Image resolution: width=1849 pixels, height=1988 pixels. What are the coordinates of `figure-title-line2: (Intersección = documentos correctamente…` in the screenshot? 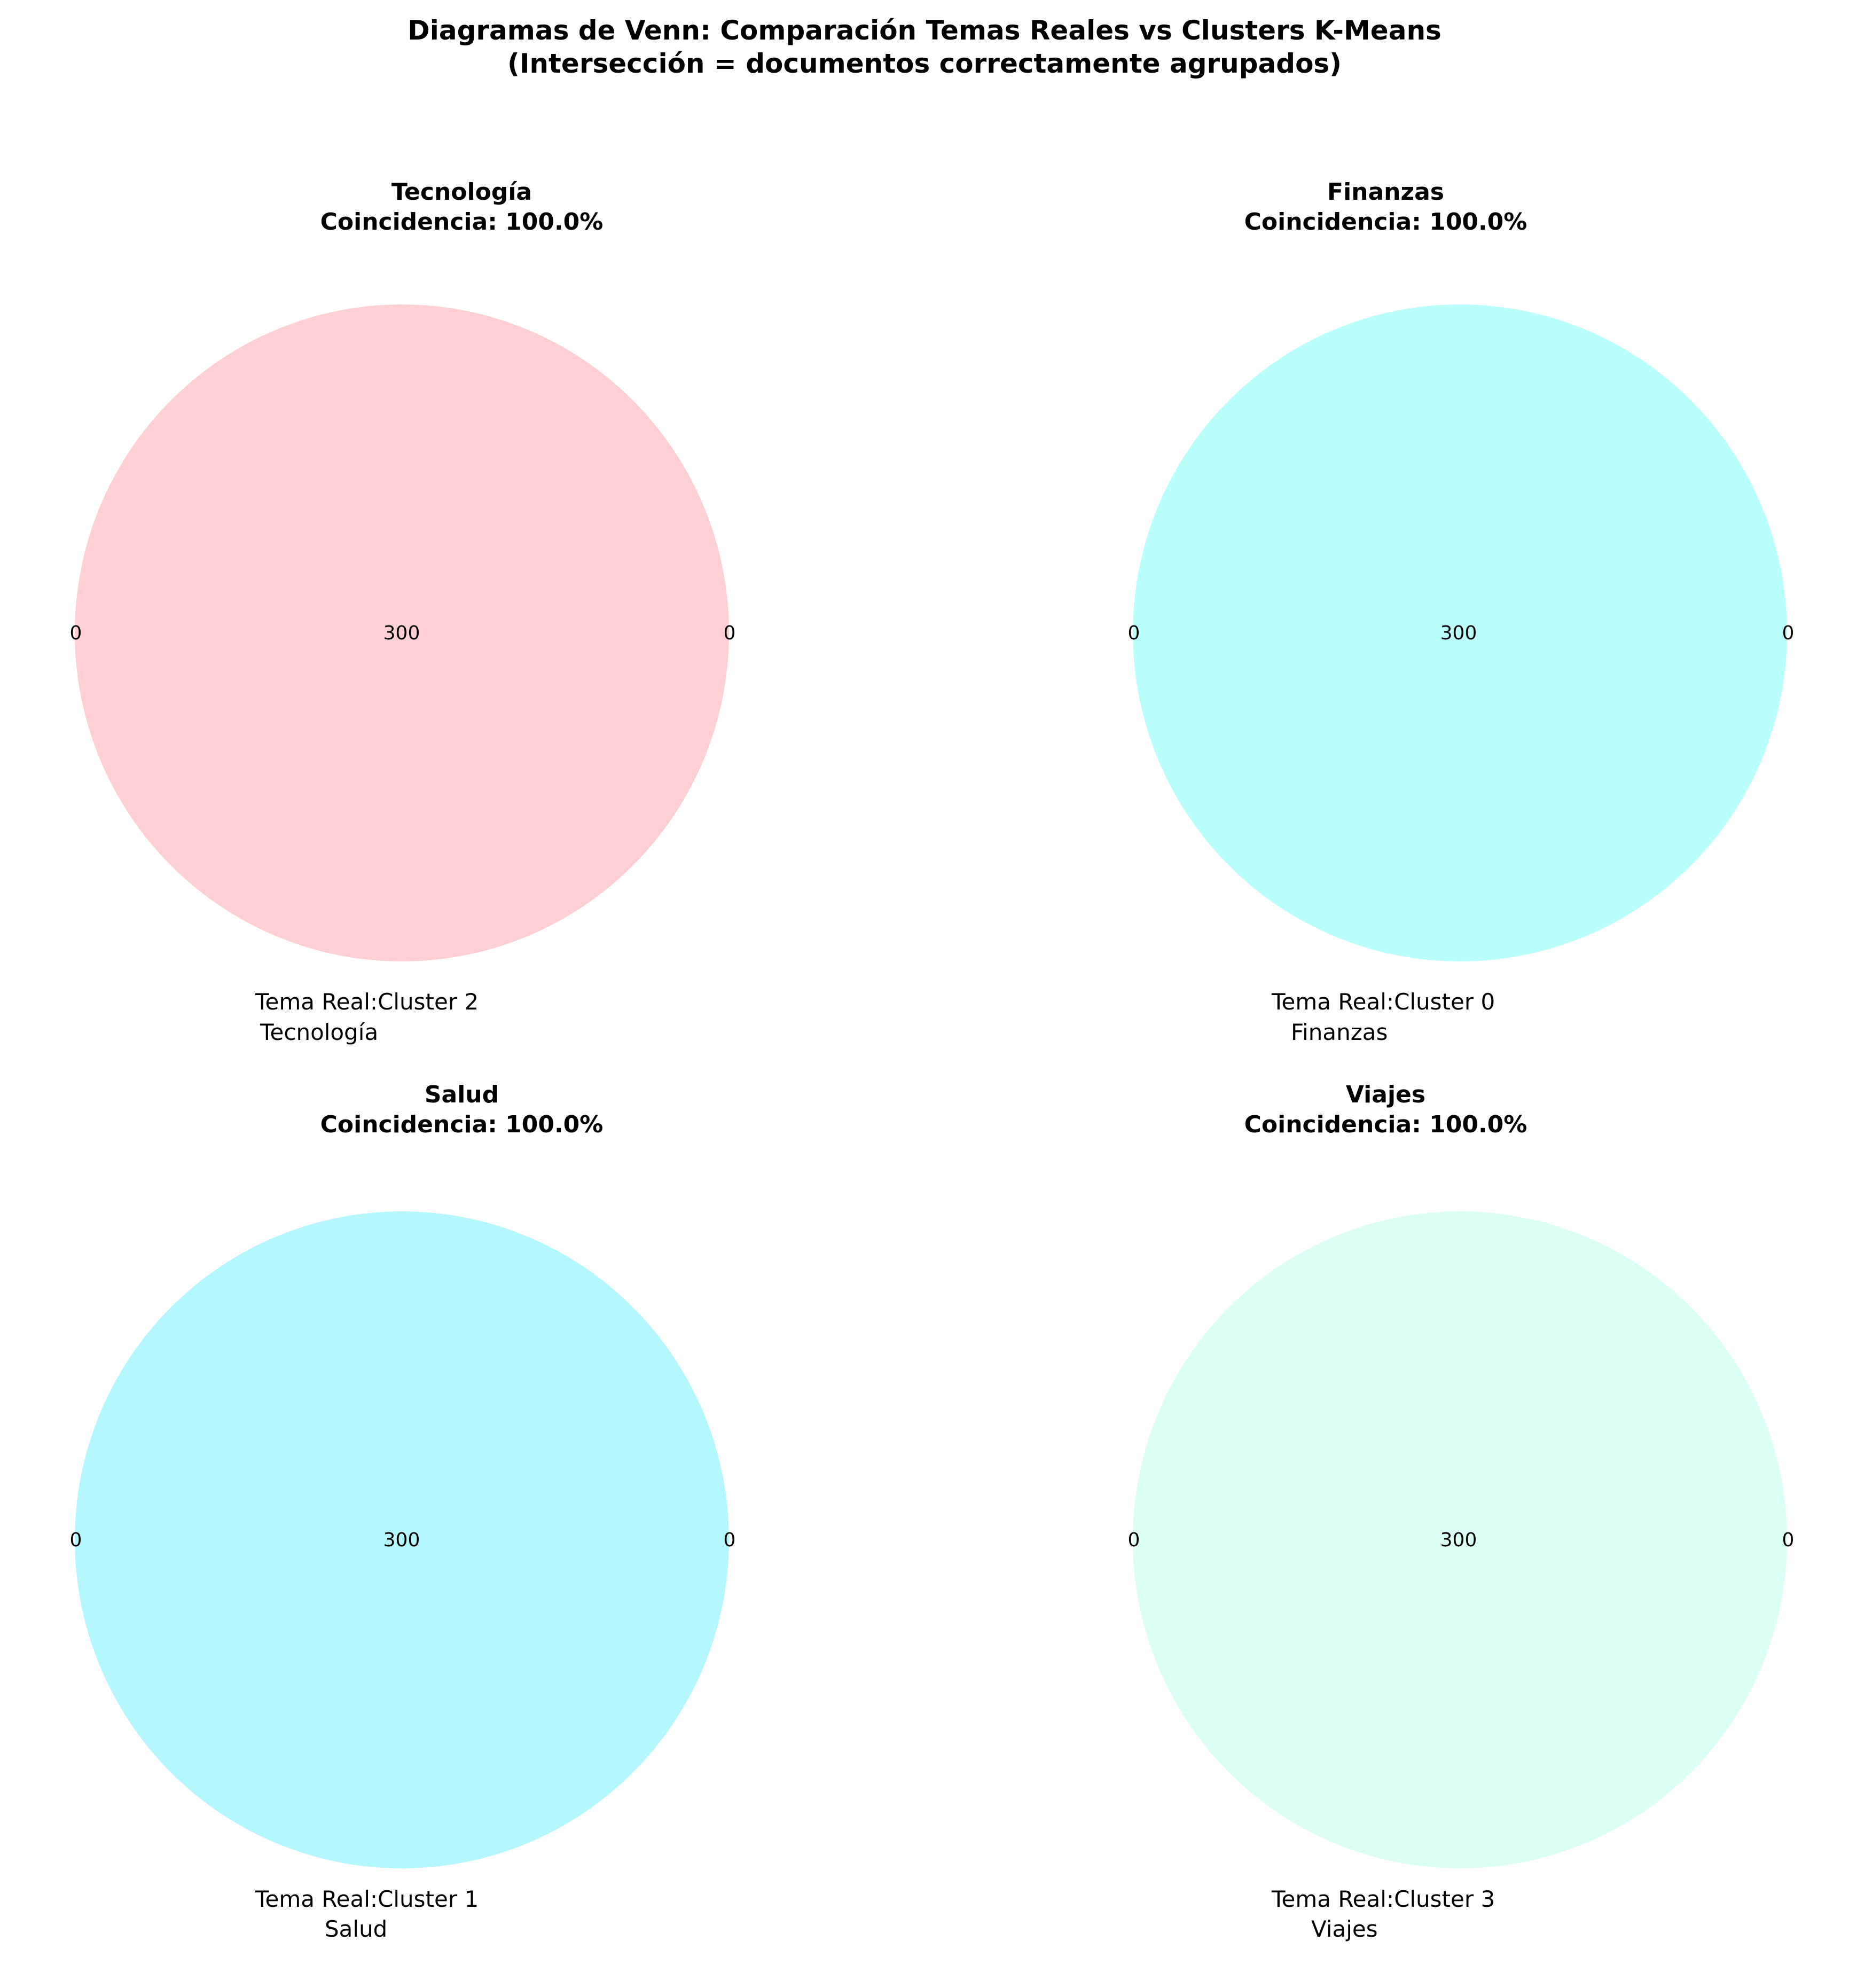 It's located at (924, 63).